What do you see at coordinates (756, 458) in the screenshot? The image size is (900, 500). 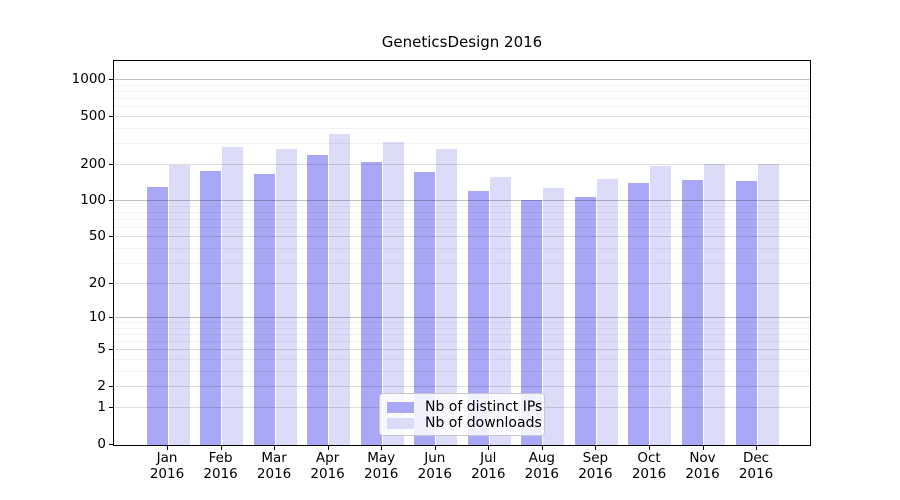 I see `x-tick-month: Dec` at bounding box center [756, 458].